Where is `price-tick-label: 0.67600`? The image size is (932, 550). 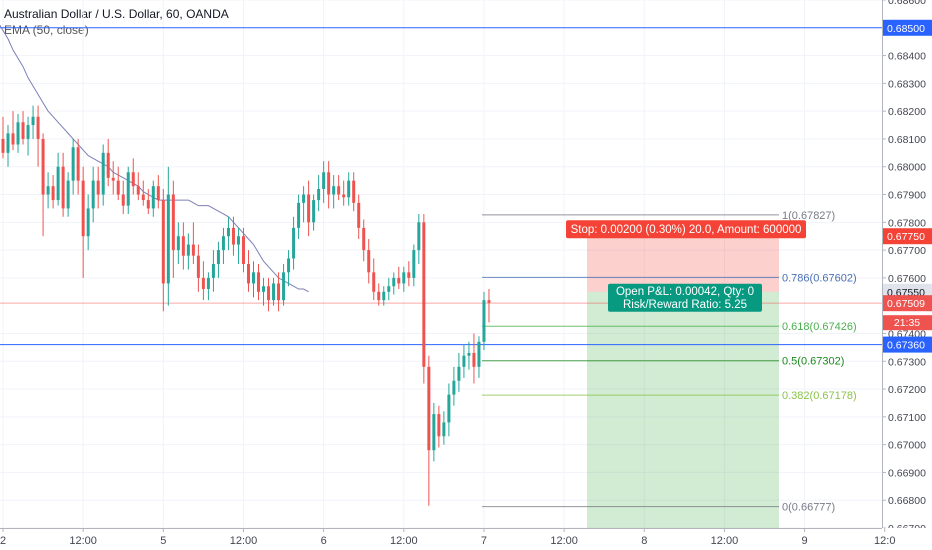 price-tick-label: 0.67600 is located at coordinates (907, 279).